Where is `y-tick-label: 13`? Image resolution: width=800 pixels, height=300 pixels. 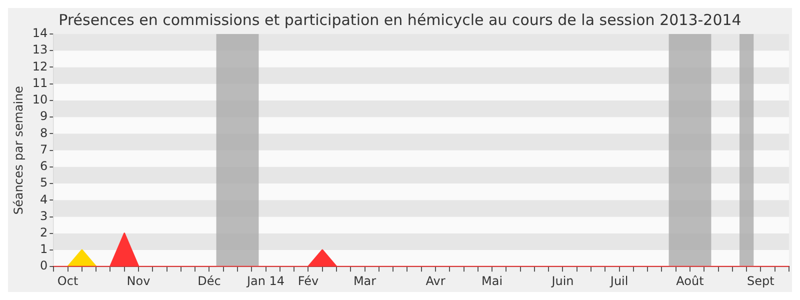
y-tick-label: 13 is located at coordinates (40, 49).